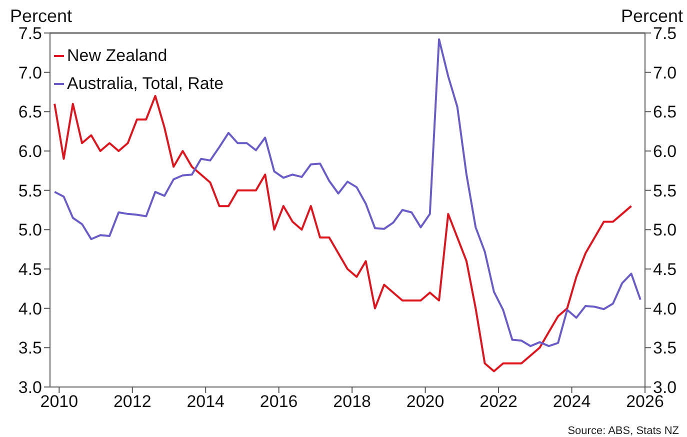 The width and height of the screenshot is (687, 437). I want to click on y2-tick-label: 6.5, so click(665, 112).